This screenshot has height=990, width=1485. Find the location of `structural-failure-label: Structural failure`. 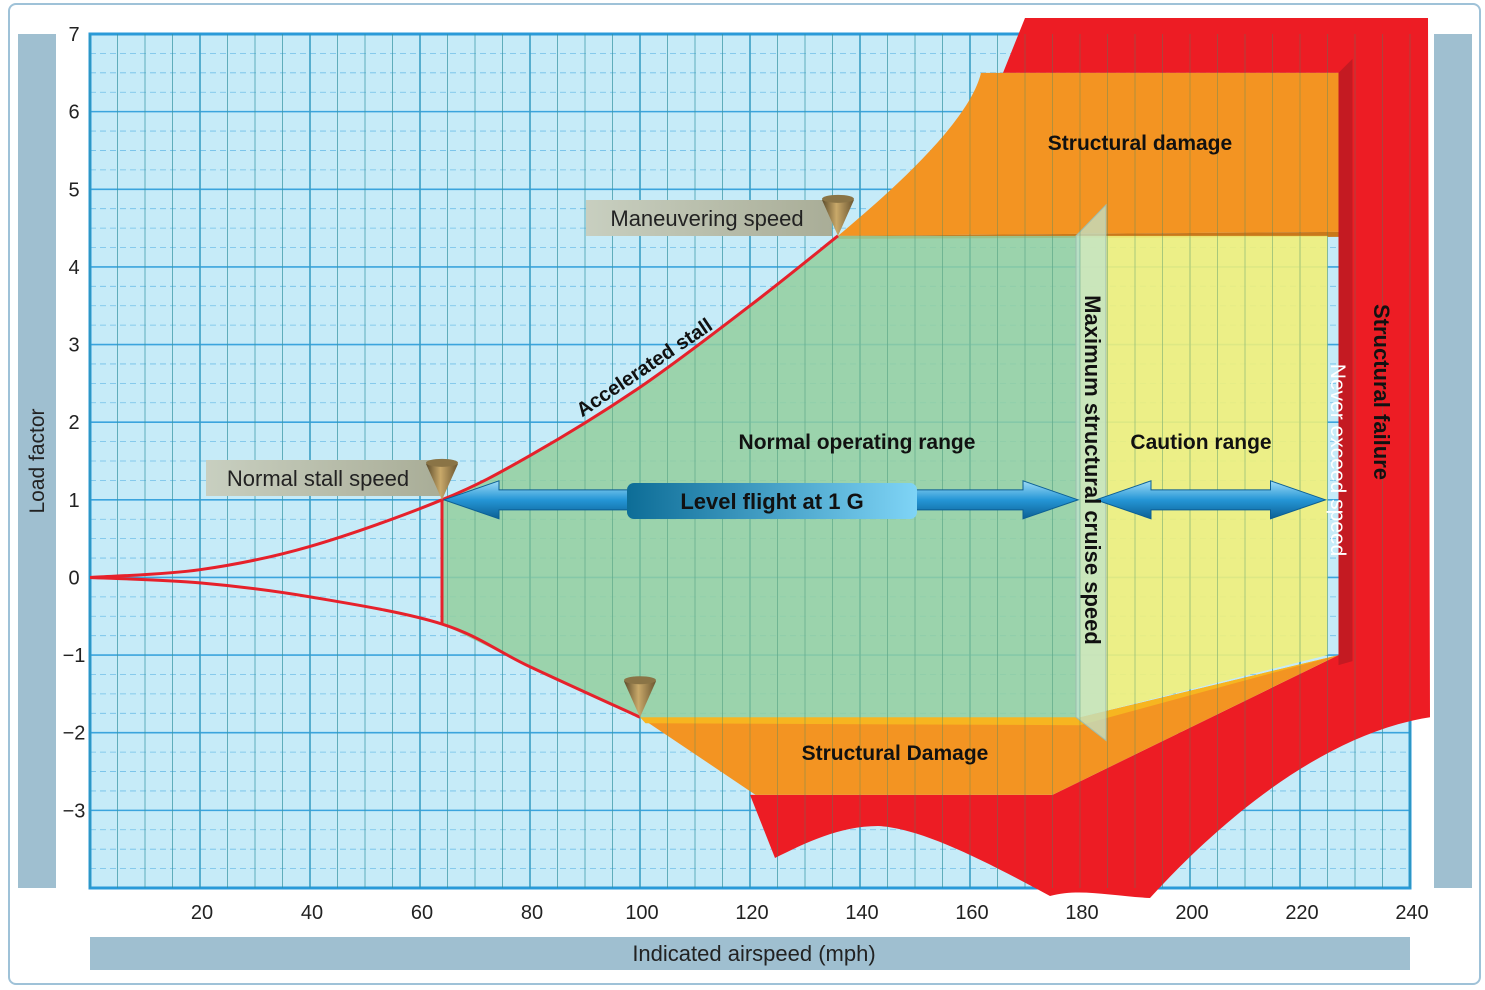

structural-failure-label: Structural failure is located at coordinates (1381, 392).